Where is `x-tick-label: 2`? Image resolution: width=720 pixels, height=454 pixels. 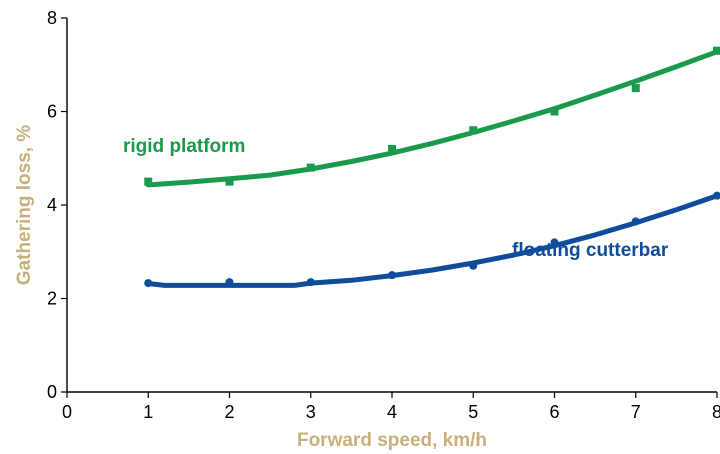
x-tick-label: 2 is located at coordinates (229, 412).